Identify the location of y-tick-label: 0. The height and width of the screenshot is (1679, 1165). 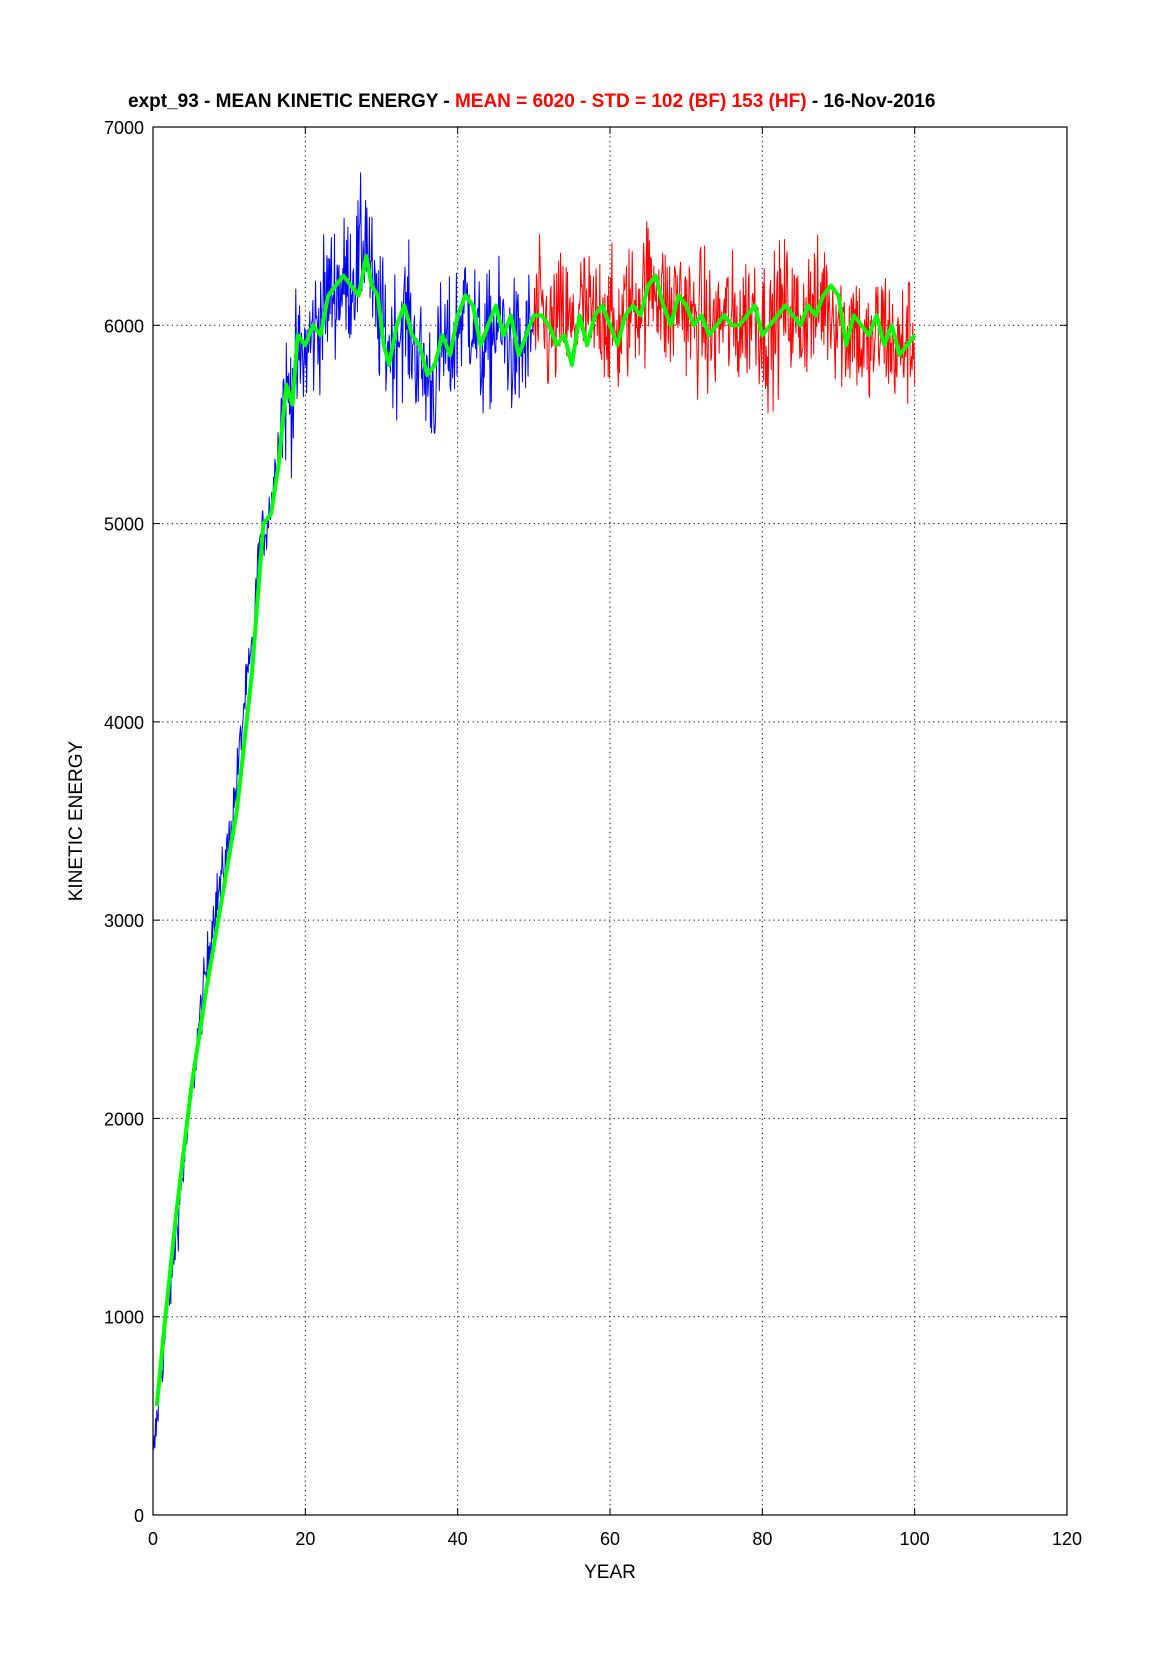
(139, 1516).